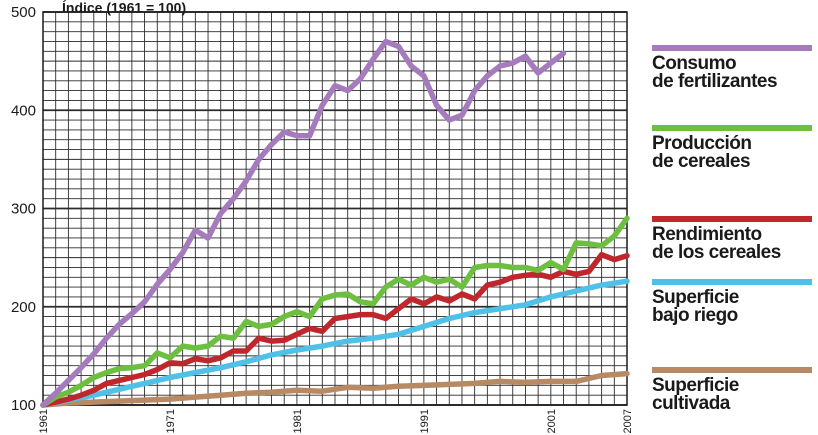  I want to click on x-tick-label: 2001, so click(552, 421).